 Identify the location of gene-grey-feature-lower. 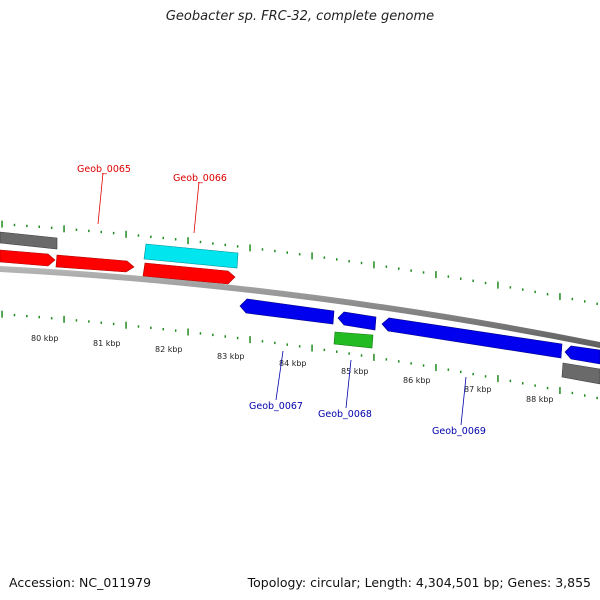
(580, 373).